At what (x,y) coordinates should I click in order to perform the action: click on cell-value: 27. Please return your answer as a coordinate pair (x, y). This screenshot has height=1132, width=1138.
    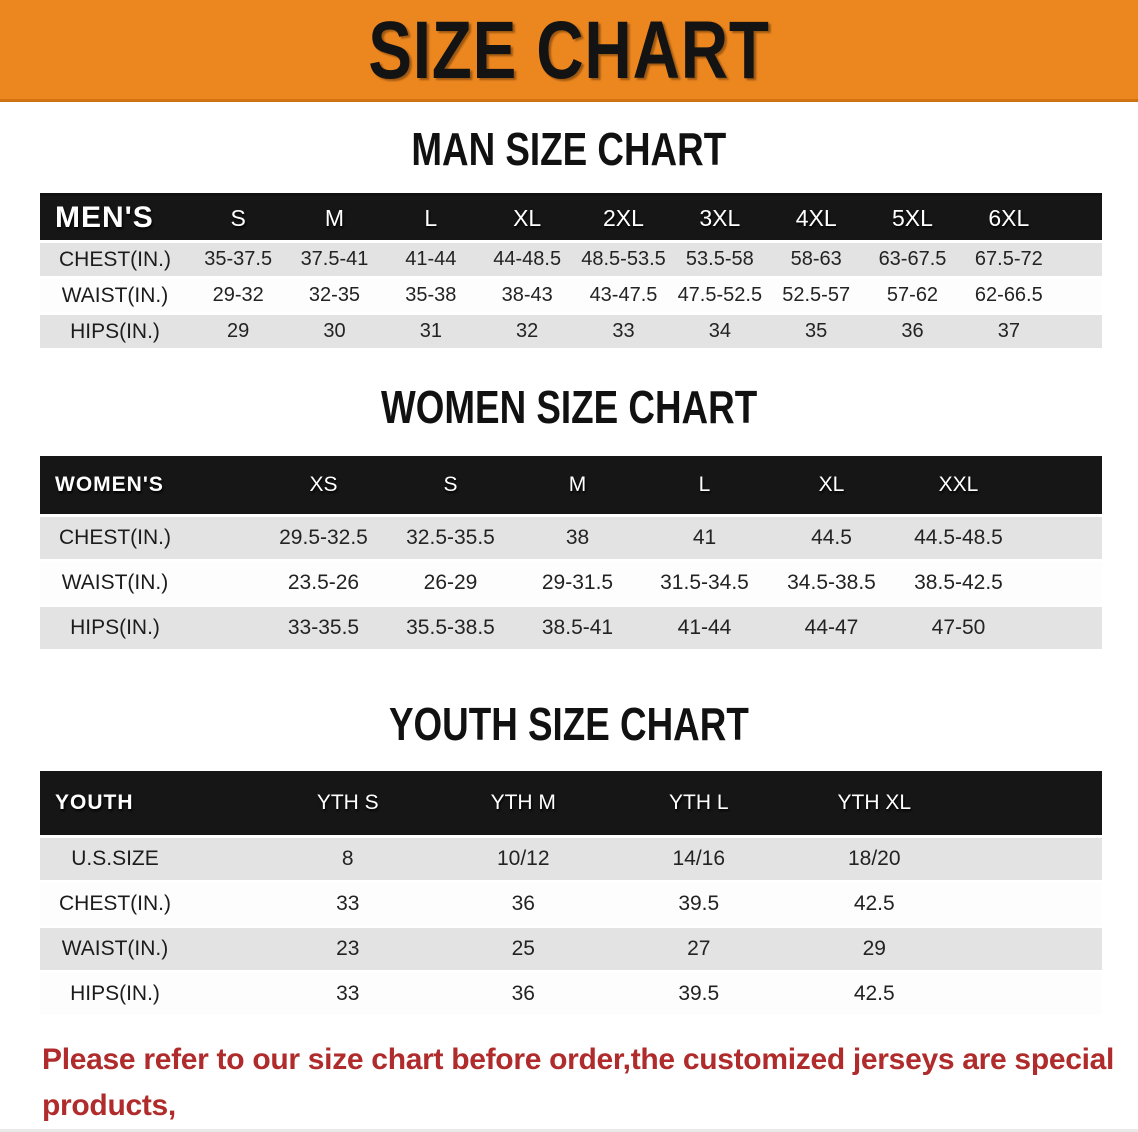
    Looking at the image, I should click on (699, 949).